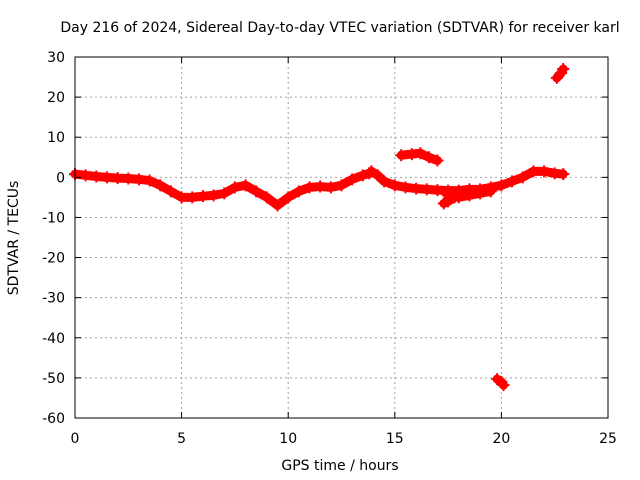 Image resolution: width=640 pixels, height=480 pixels. Describe the element at coordinates (75, 439) in the screenshot. I see `x-tick-label: 0` at that location.